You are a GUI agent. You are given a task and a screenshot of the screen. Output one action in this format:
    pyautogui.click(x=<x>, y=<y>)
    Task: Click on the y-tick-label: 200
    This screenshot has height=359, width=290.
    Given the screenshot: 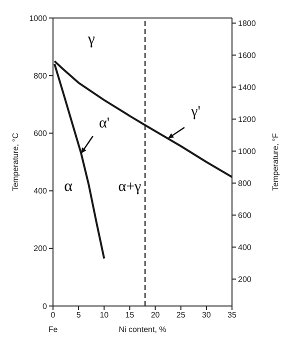 What is the action you would take?
    pyautogui.click(x=41, y=249)
    